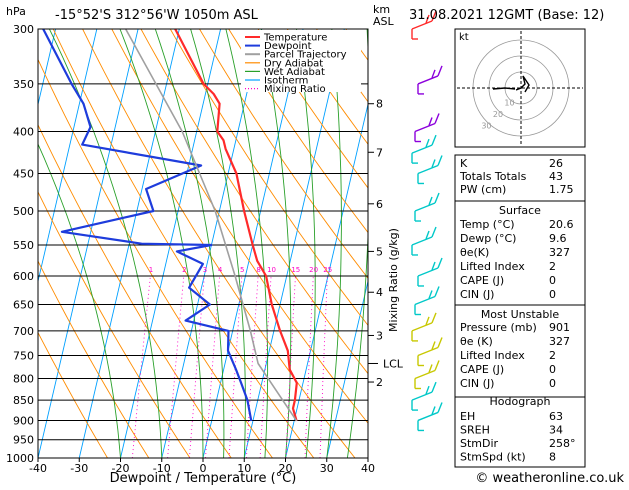 This screenshot has width=629, height=490. What do you see at coordinates (520, 253) in the screenshot?
I see `surface-box` at bounding box center [520, 253].